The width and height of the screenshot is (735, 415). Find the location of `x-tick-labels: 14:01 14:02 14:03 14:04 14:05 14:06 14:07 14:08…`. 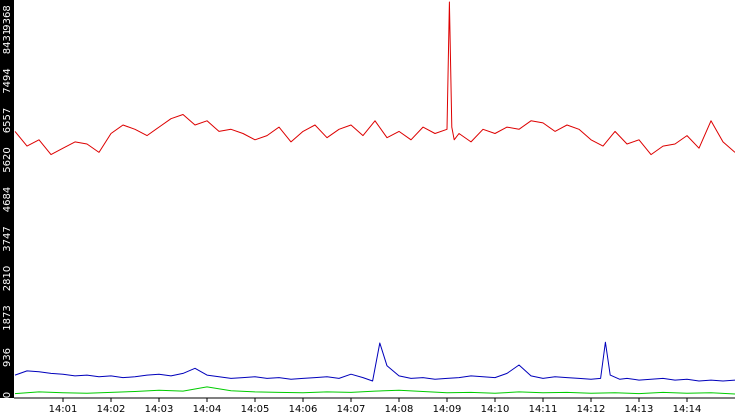

x-tick-labels: 14:01 14:02 14:03 14:04 14:05 14:06 14:07 14:08… is located at coordinates (375, 406).